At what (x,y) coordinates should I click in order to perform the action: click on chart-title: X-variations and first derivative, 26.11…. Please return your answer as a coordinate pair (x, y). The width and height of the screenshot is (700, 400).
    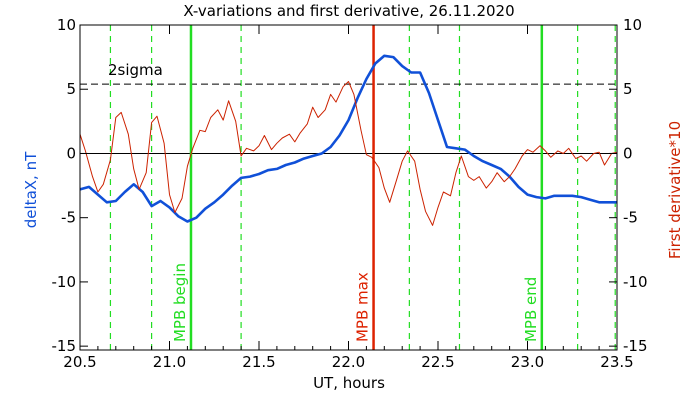
    Looking at the image, I should click on (348, 11).